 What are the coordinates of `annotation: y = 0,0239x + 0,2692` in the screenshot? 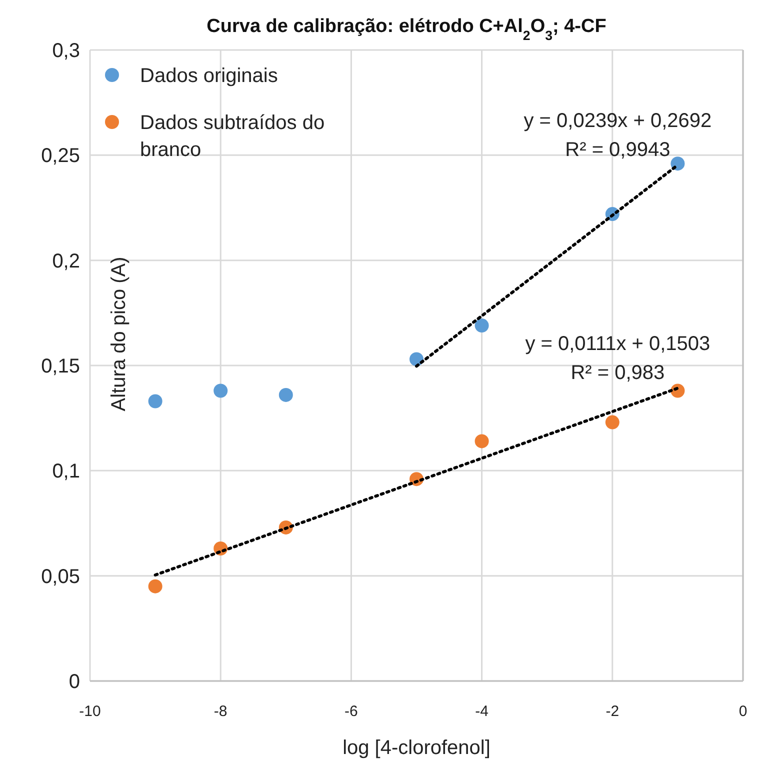 It's located at (618, 121).